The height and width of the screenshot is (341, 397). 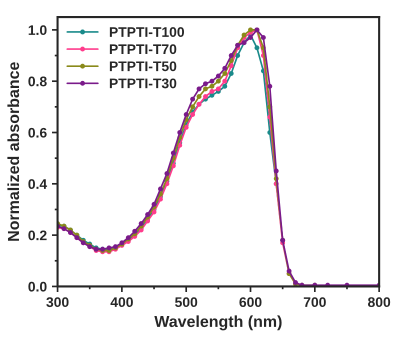 I want to click on x-tick-label: 300, so click(x=57, y=302).